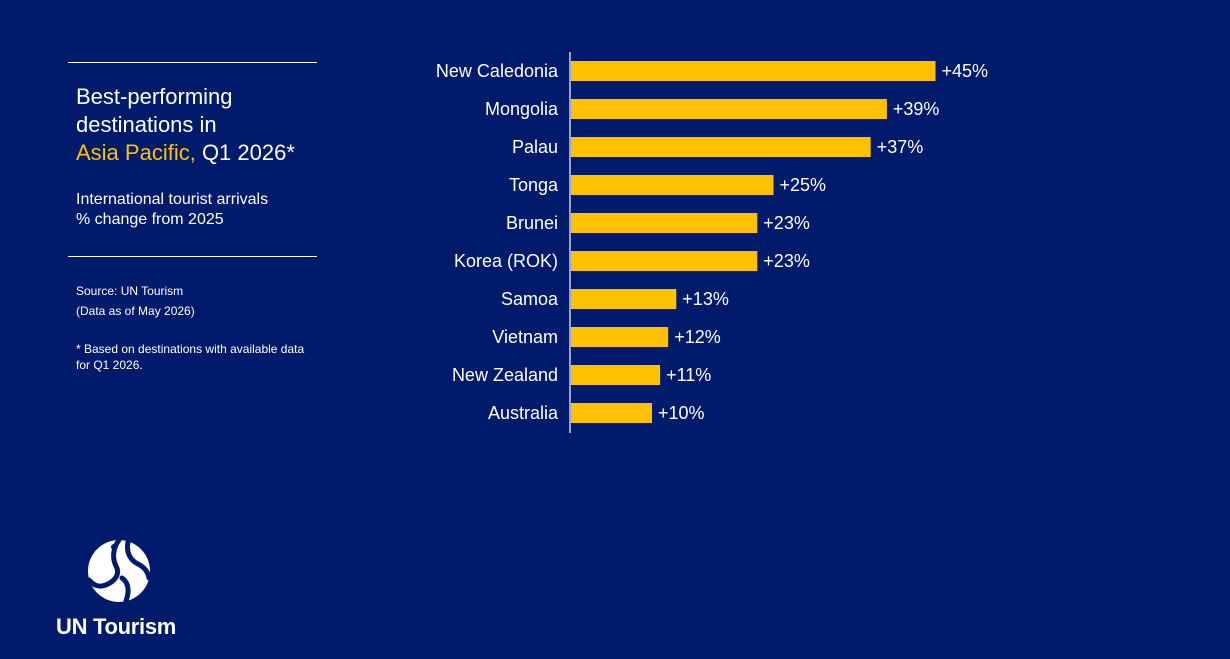  I want to click on category-label: Vietnam, so click(525, 337).